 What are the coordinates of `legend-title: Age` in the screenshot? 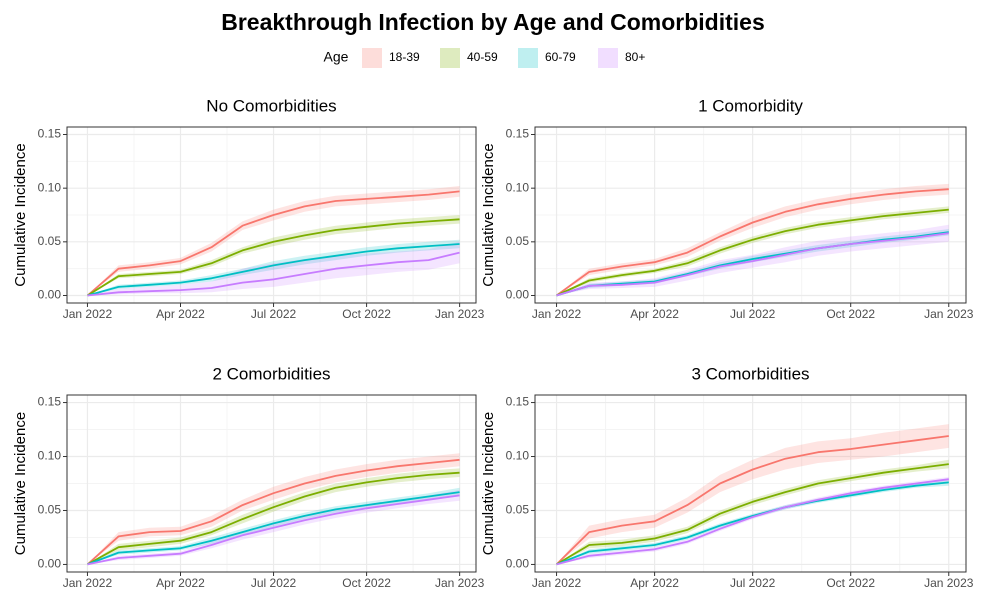 It's located at (336, 57).